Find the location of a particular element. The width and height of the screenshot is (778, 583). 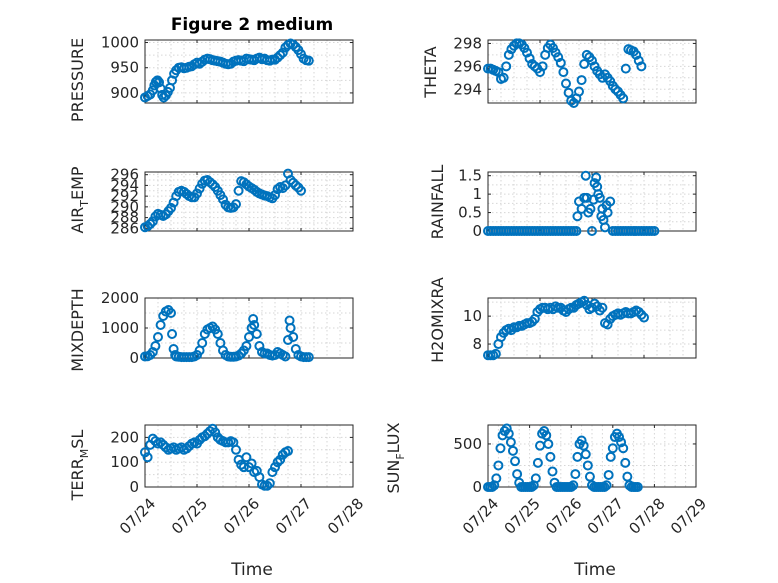

y-tick-label: 500 is located at coordinates (467, 444).